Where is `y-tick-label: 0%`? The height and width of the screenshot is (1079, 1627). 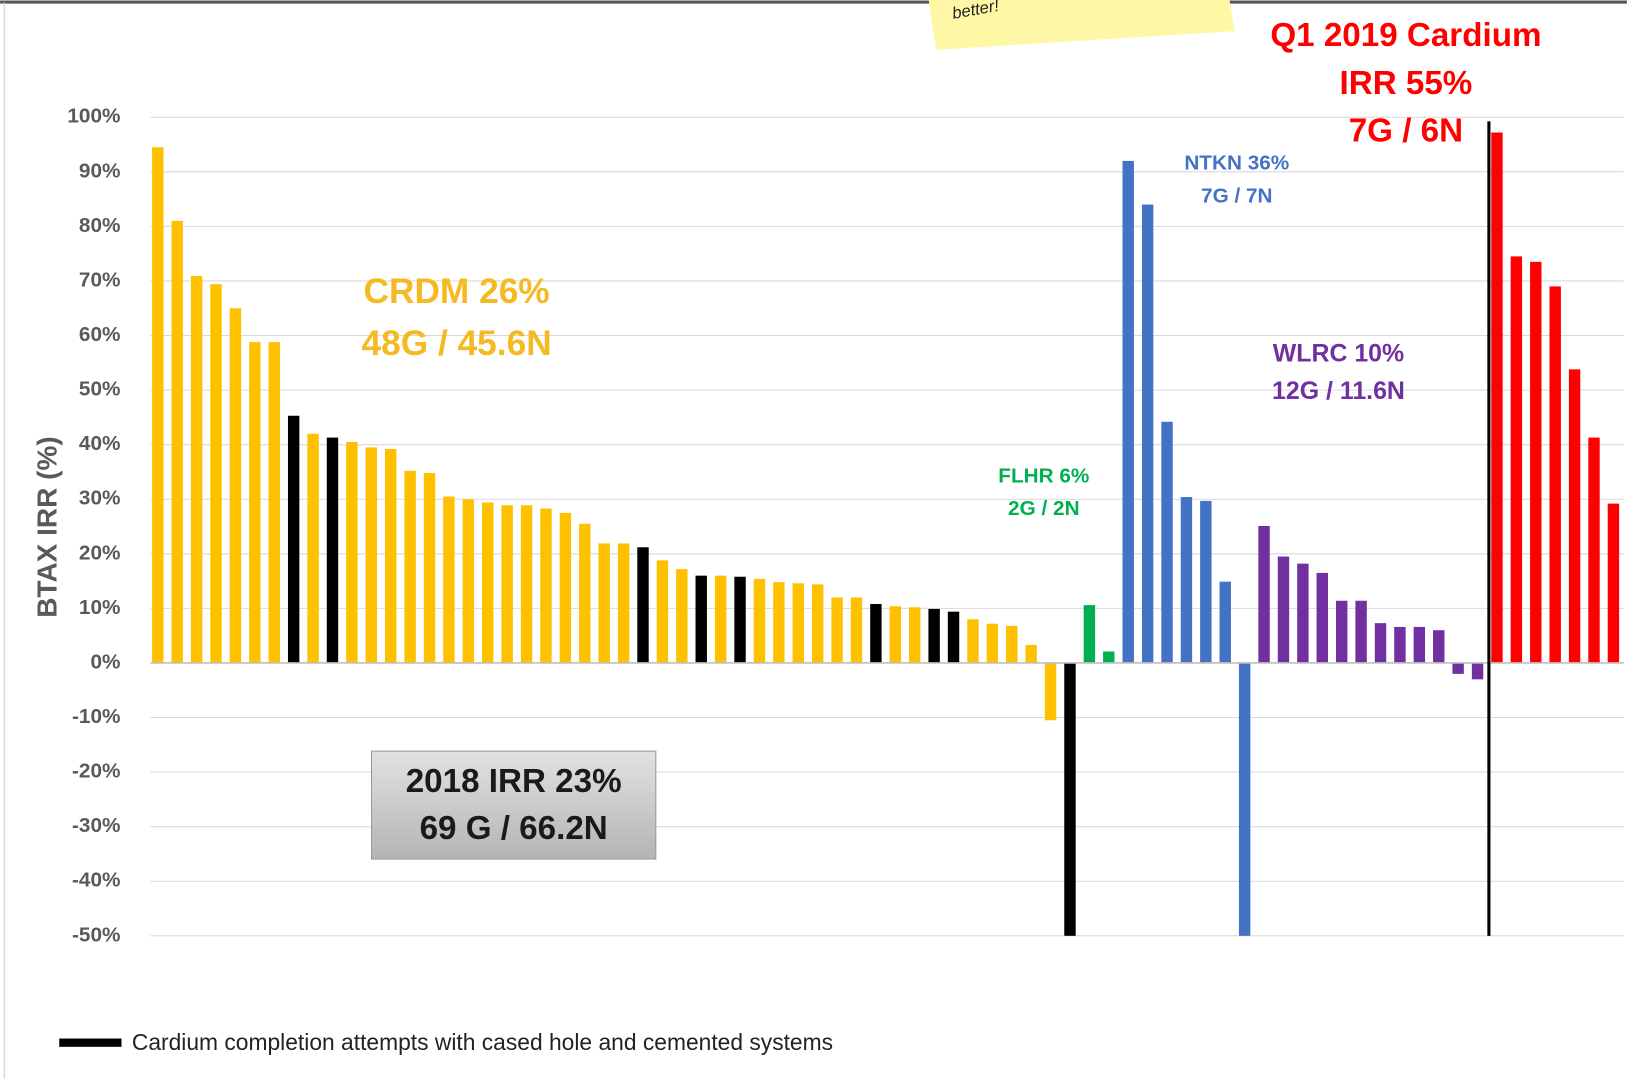 y-tick-label: 0% is located at coordinates (105, 661).